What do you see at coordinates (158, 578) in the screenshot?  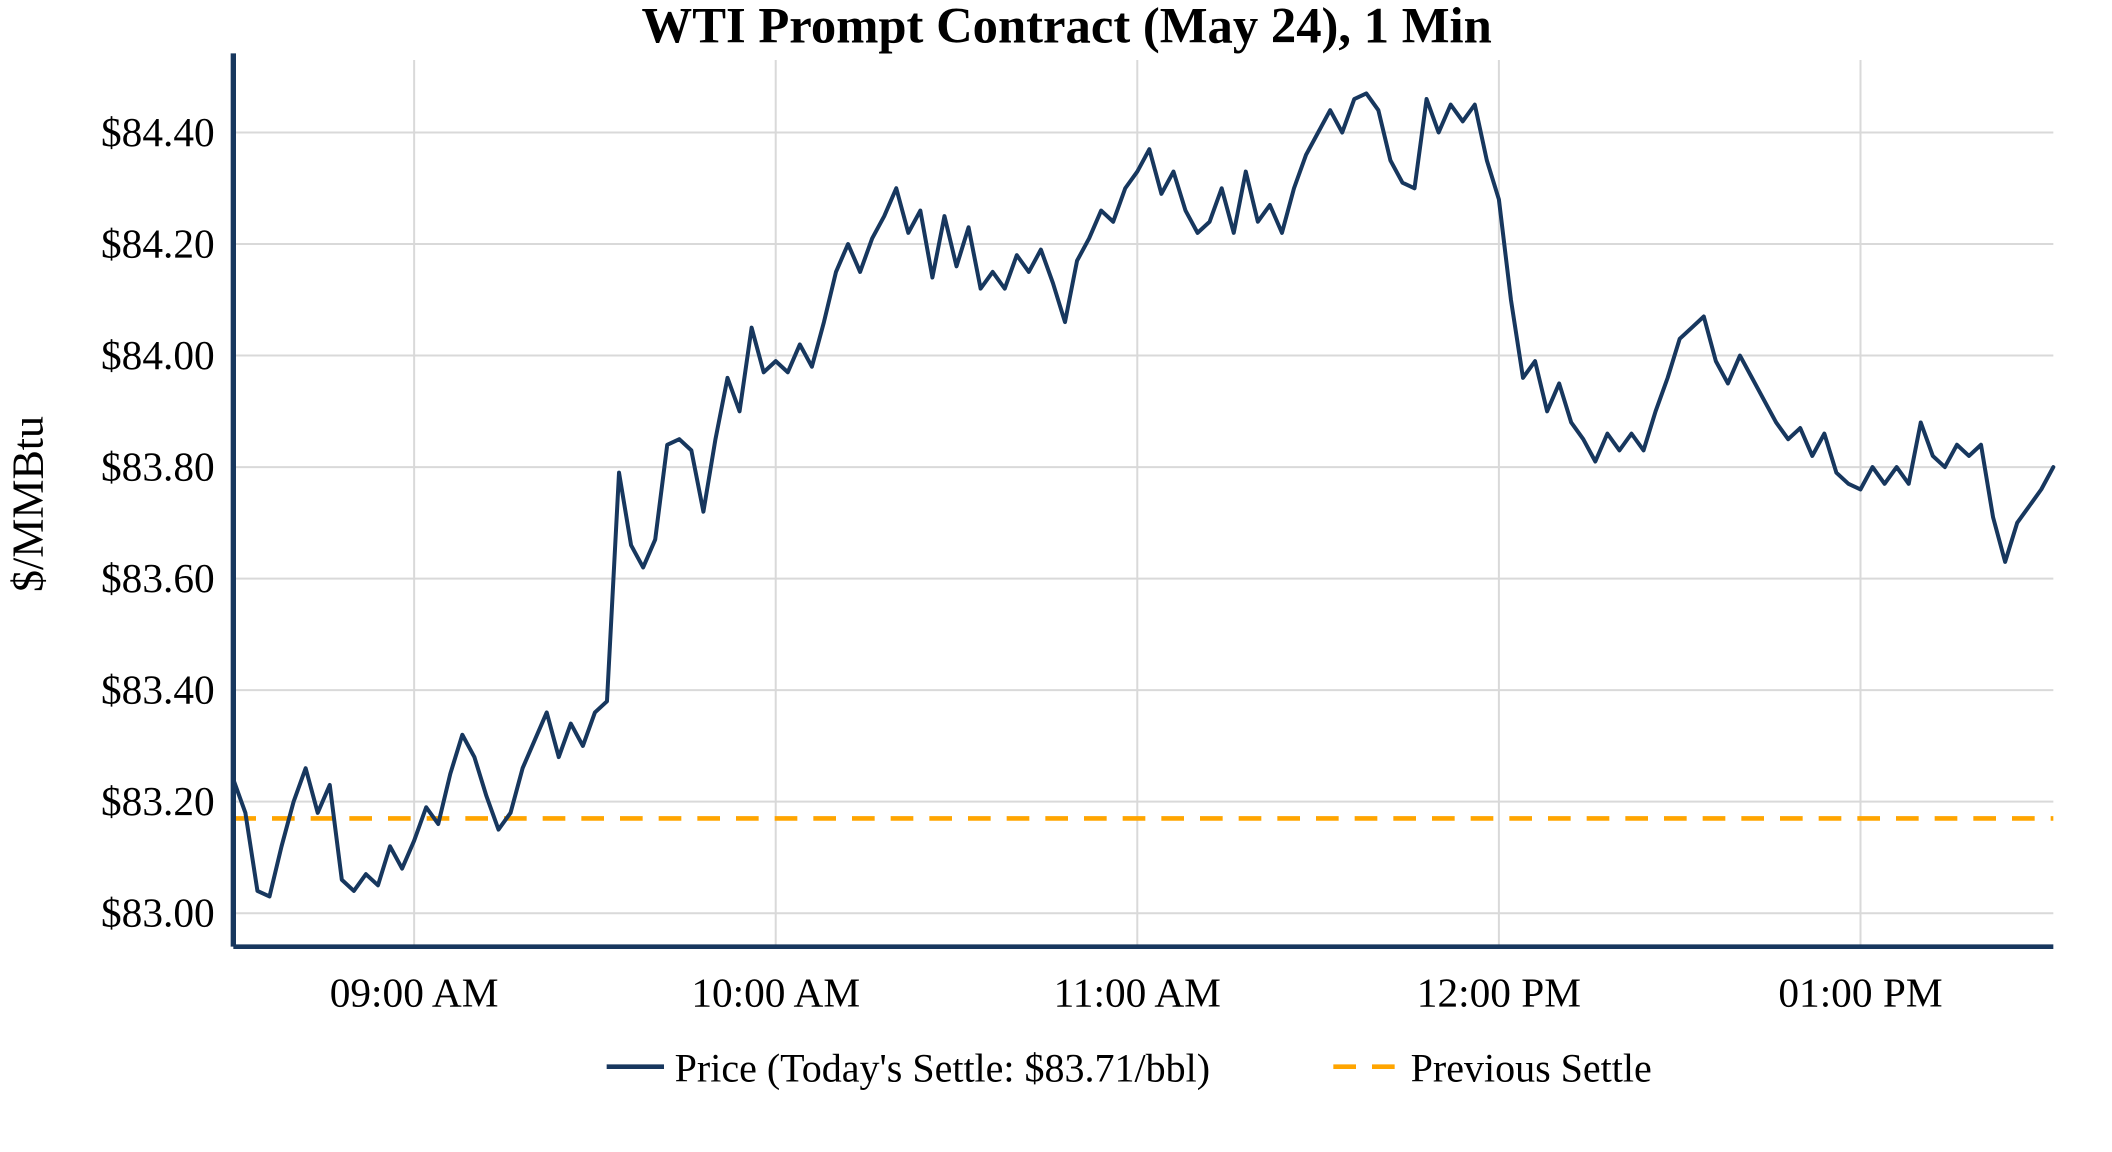 I see `y-tick-label: $83.60` at bounding box center [158, 578].